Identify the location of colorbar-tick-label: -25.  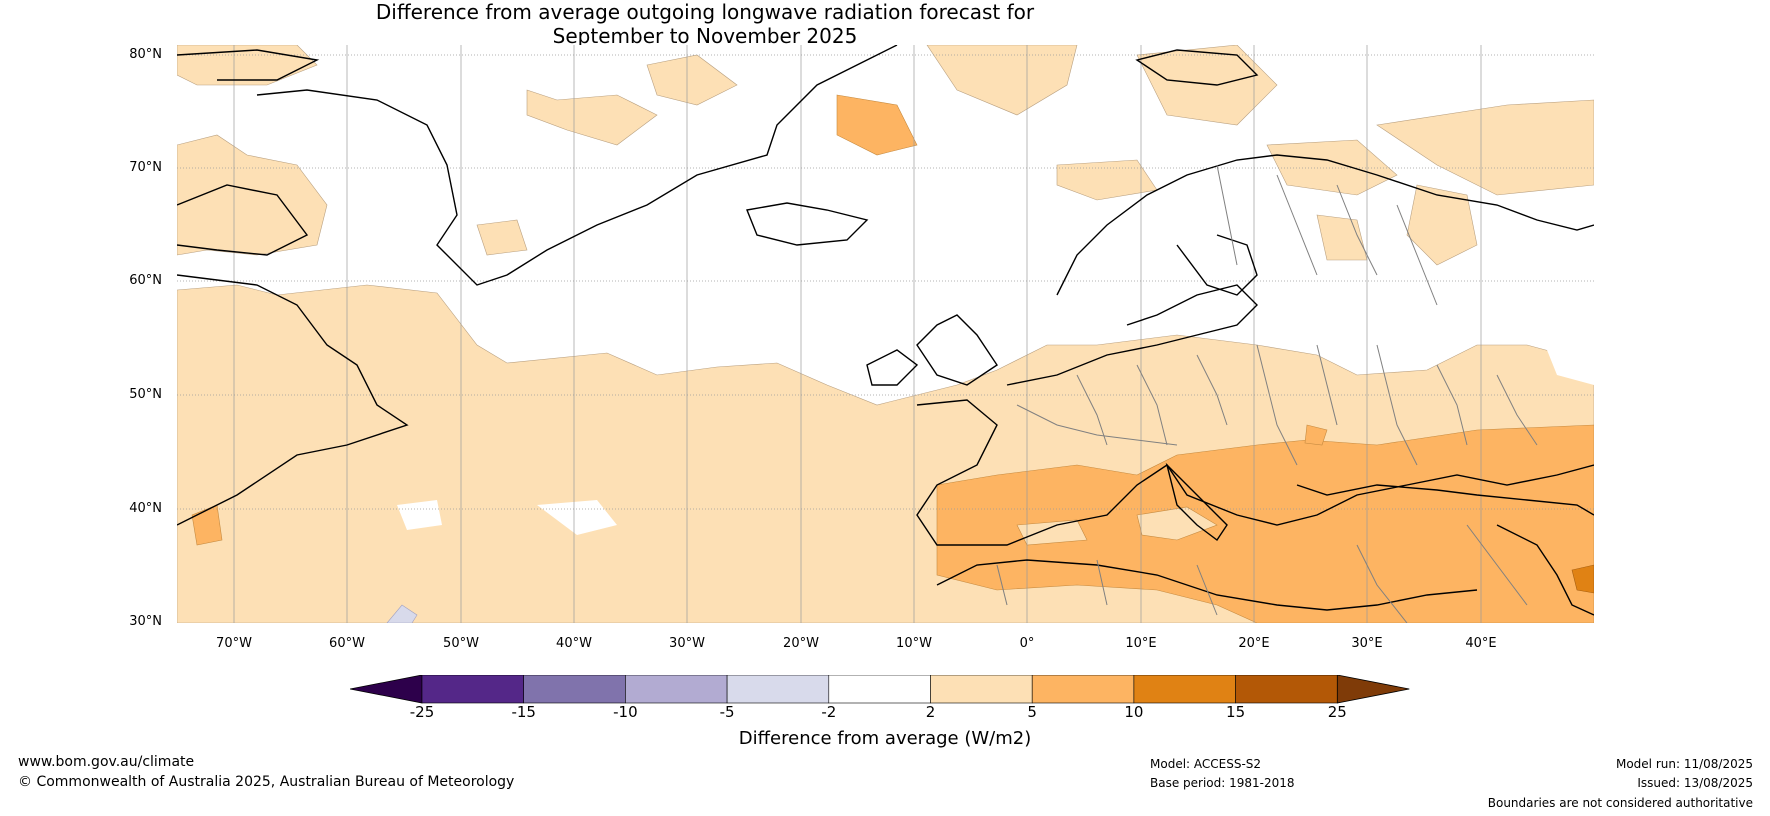
(422, 712).